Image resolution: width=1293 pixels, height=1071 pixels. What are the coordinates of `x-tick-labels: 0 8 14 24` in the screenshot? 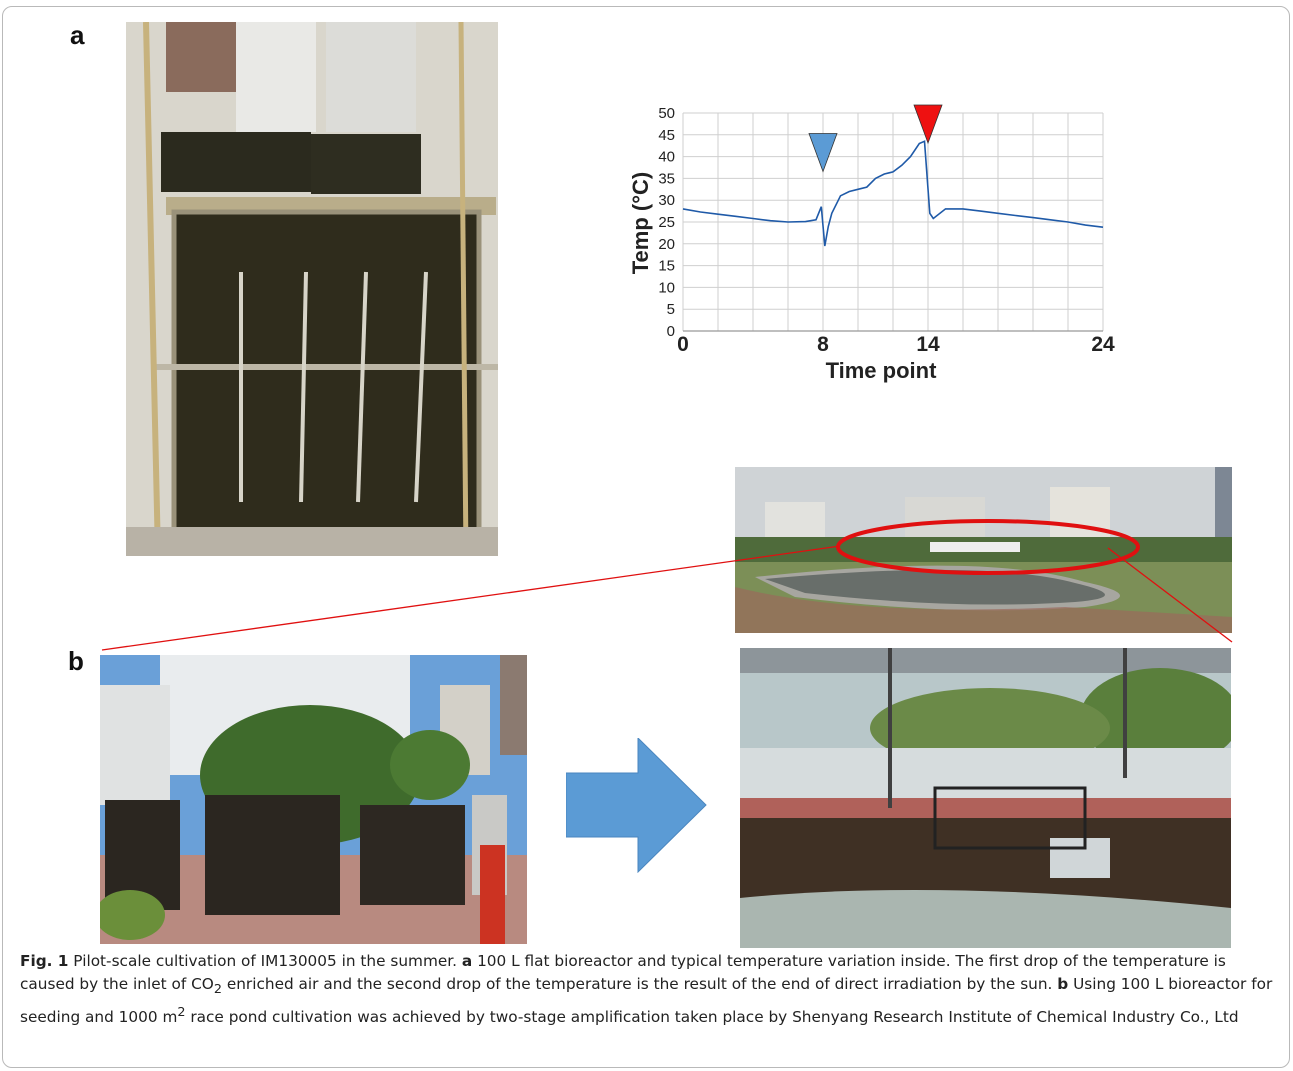 It's located at (896, 344).